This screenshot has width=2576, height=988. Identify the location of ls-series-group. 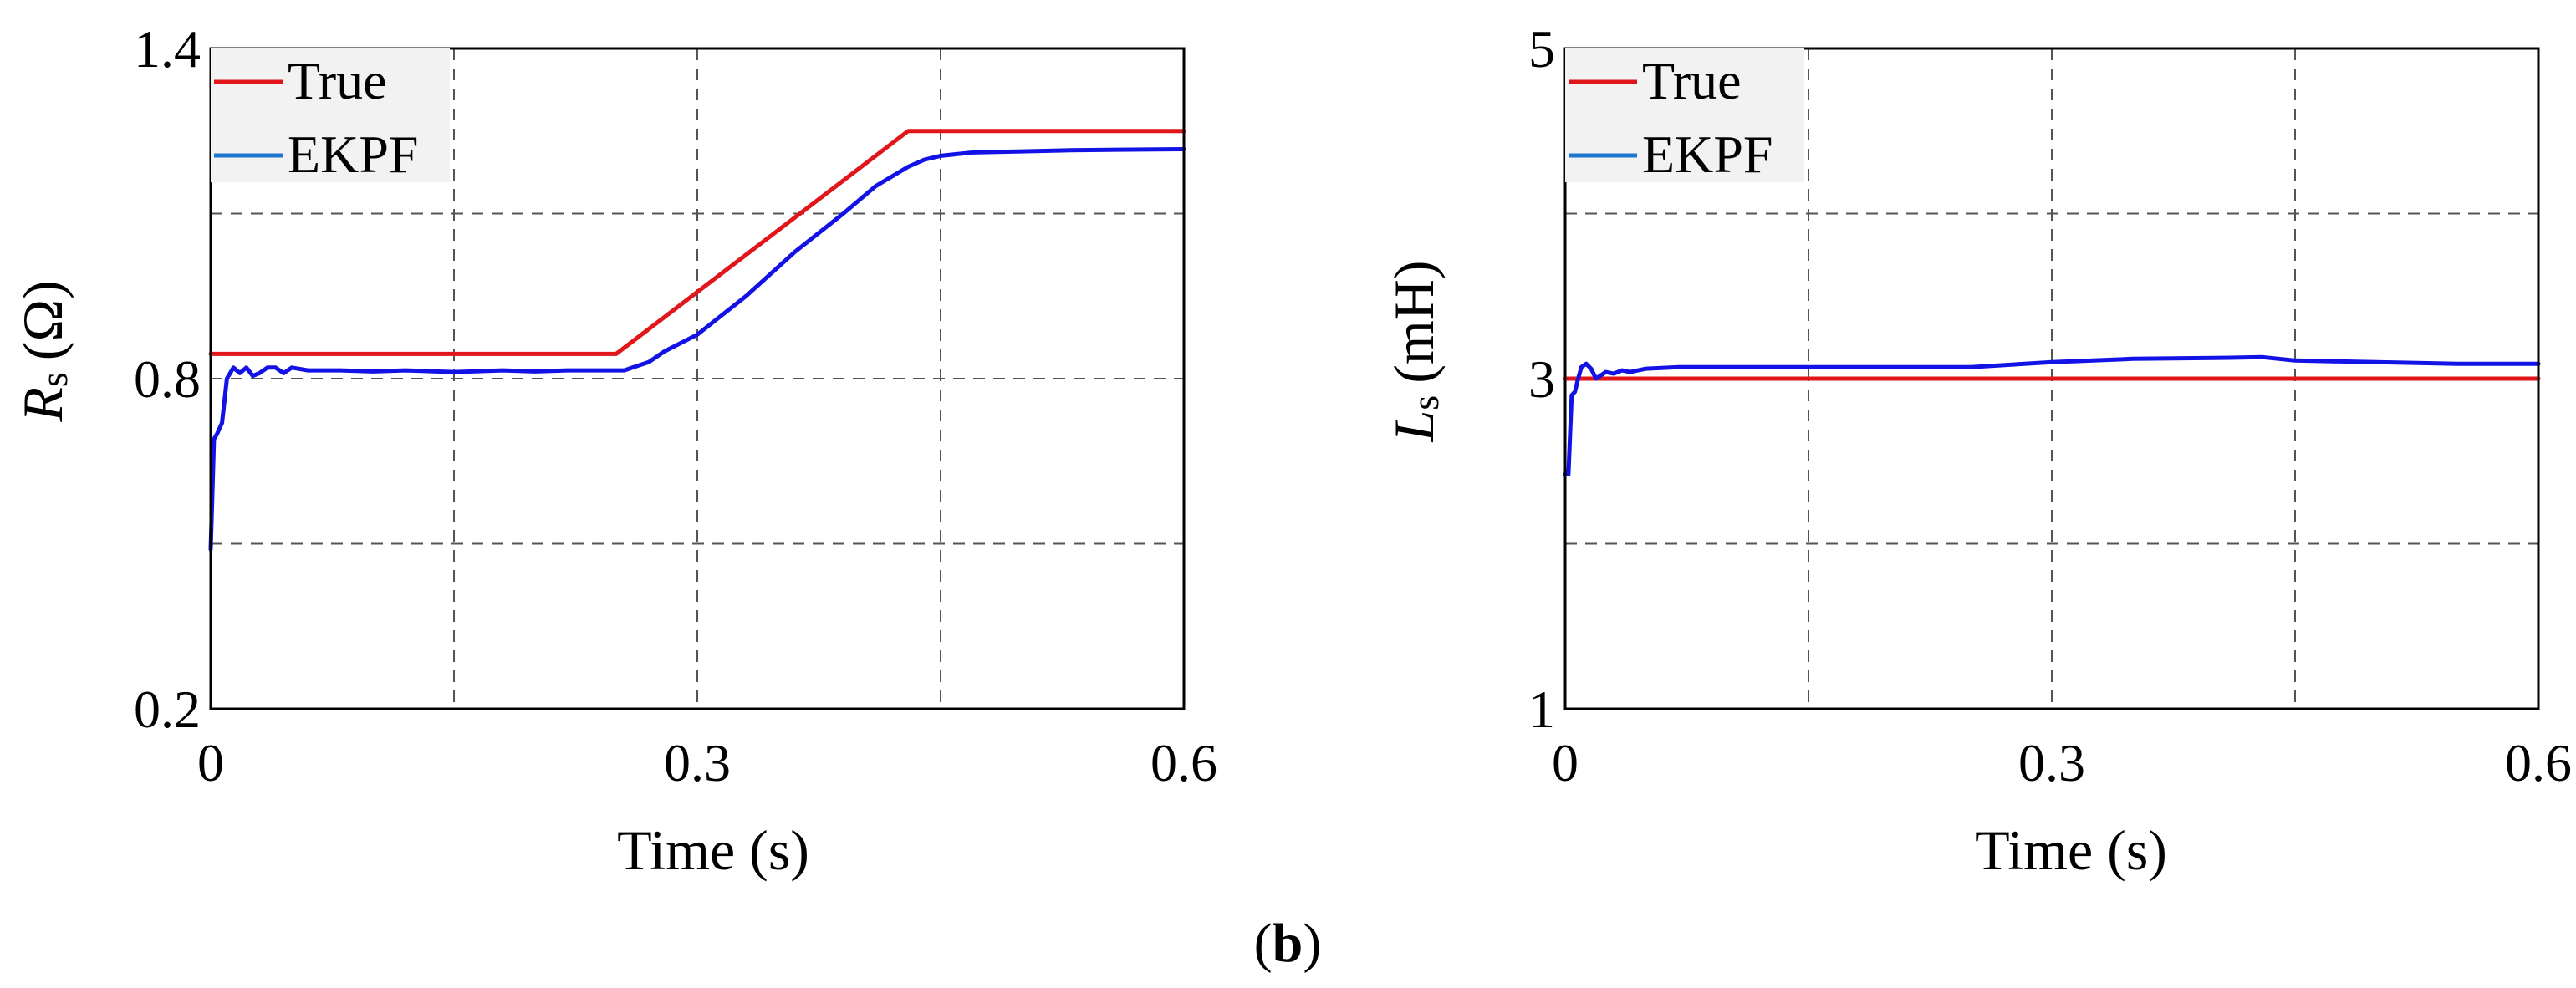
(2052, 415).